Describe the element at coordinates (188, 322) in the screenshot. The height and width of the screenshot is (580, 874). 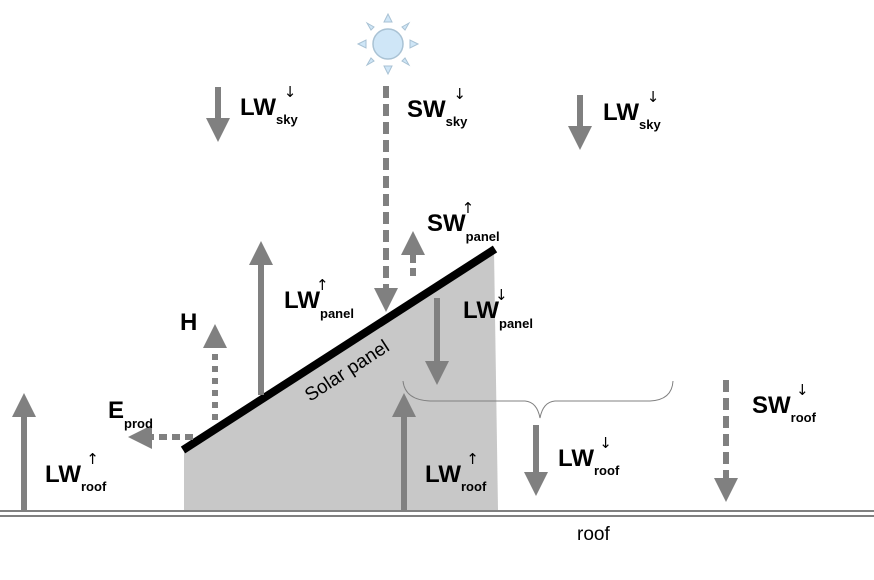
I see `label-h: H` at that location.